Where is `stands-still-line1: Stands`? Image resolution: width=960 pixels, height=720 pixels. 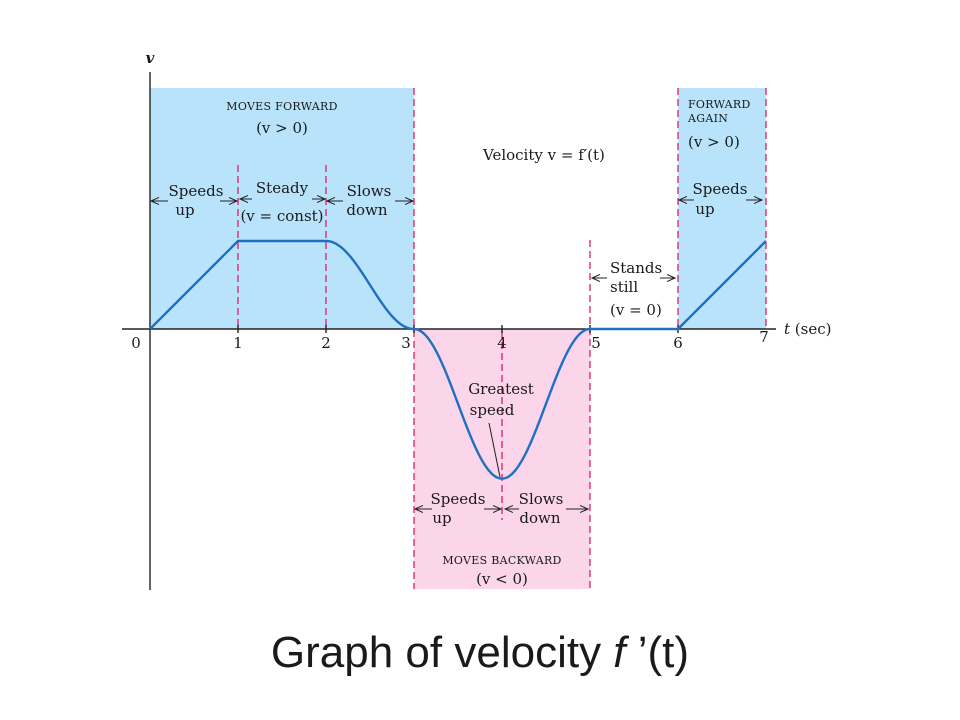
stands-still-line1: Stands is located at coordinates (636, 268).